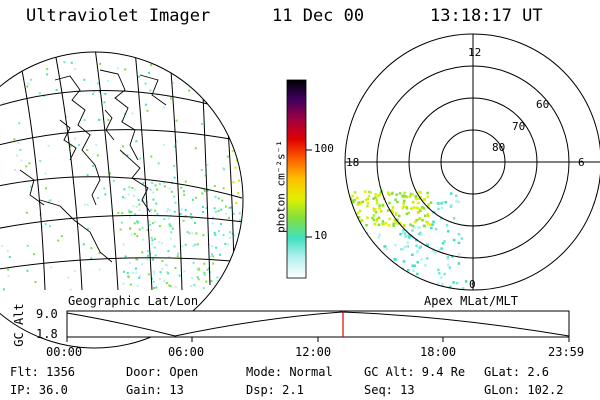 The height and width of the screenshot is (400, 600). Describe the element at coordinates (321, 235) in the screenshot. I see `colorbar-tick-10: 10` at that location.